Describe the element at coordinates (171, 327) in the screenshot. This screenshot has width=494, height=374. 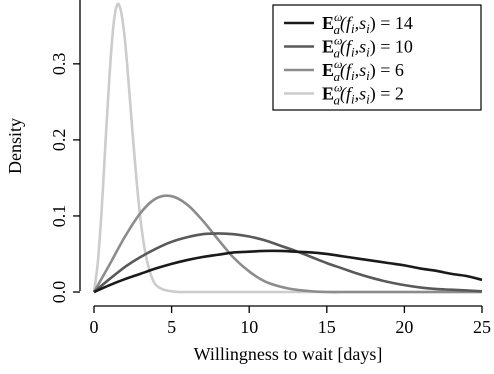
I see `x-tick-label: 5` at that location.